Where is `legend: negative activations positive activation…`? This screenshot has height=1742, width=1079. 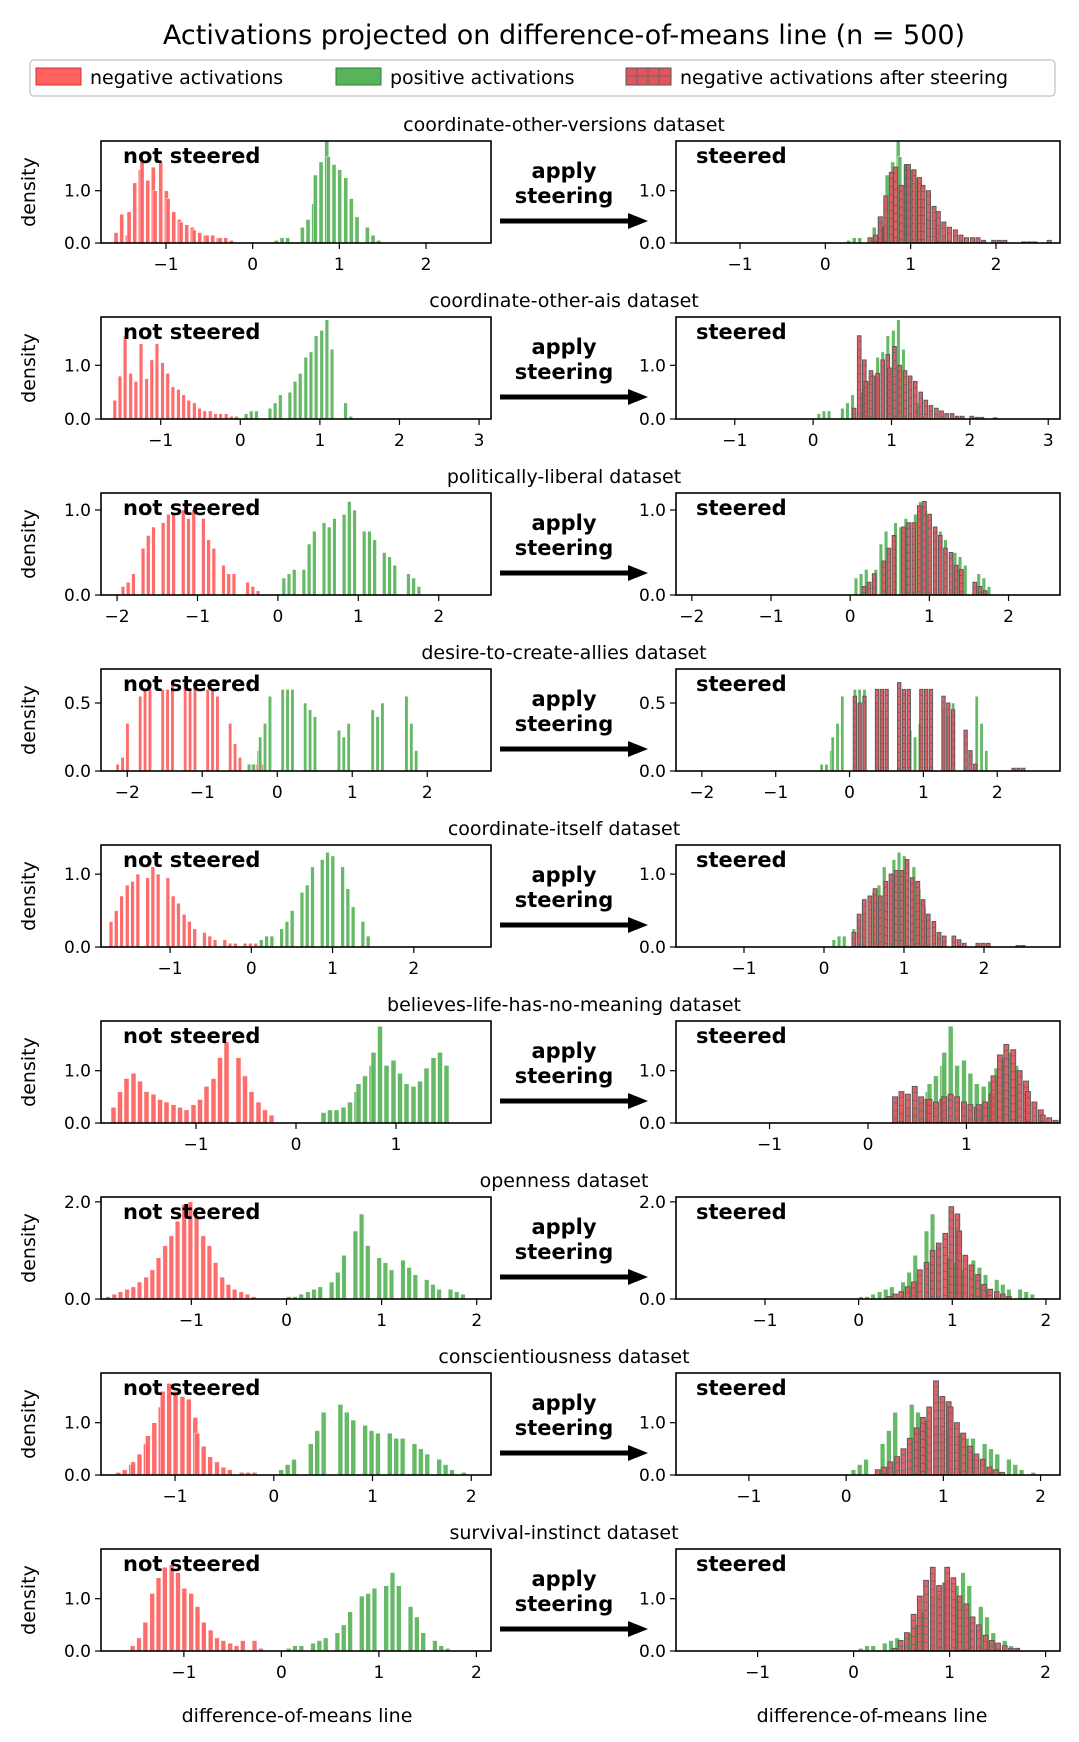 legend: negative activations positive activation… is located at coordinates (542, 78).